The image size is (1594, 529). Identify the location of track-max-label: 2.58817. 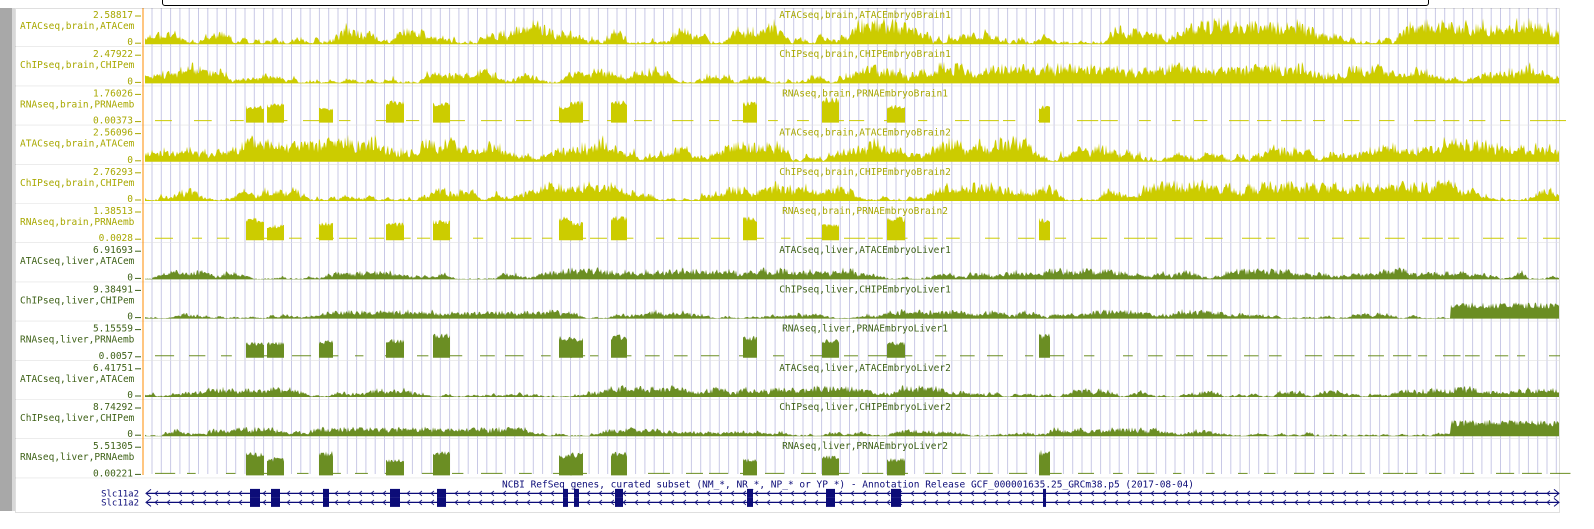
(113, 15).